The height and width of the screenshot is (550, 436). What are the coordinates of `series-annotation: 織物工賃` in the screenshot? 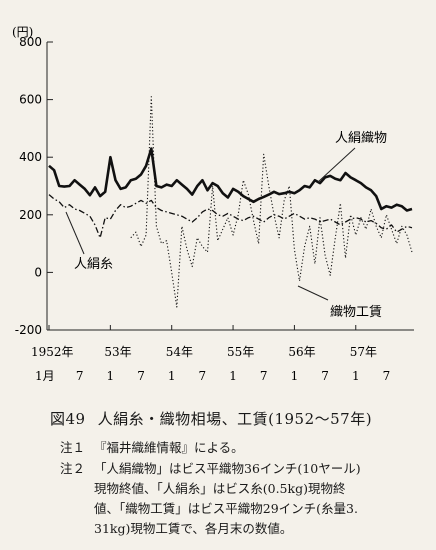 It's located at (356, 312).